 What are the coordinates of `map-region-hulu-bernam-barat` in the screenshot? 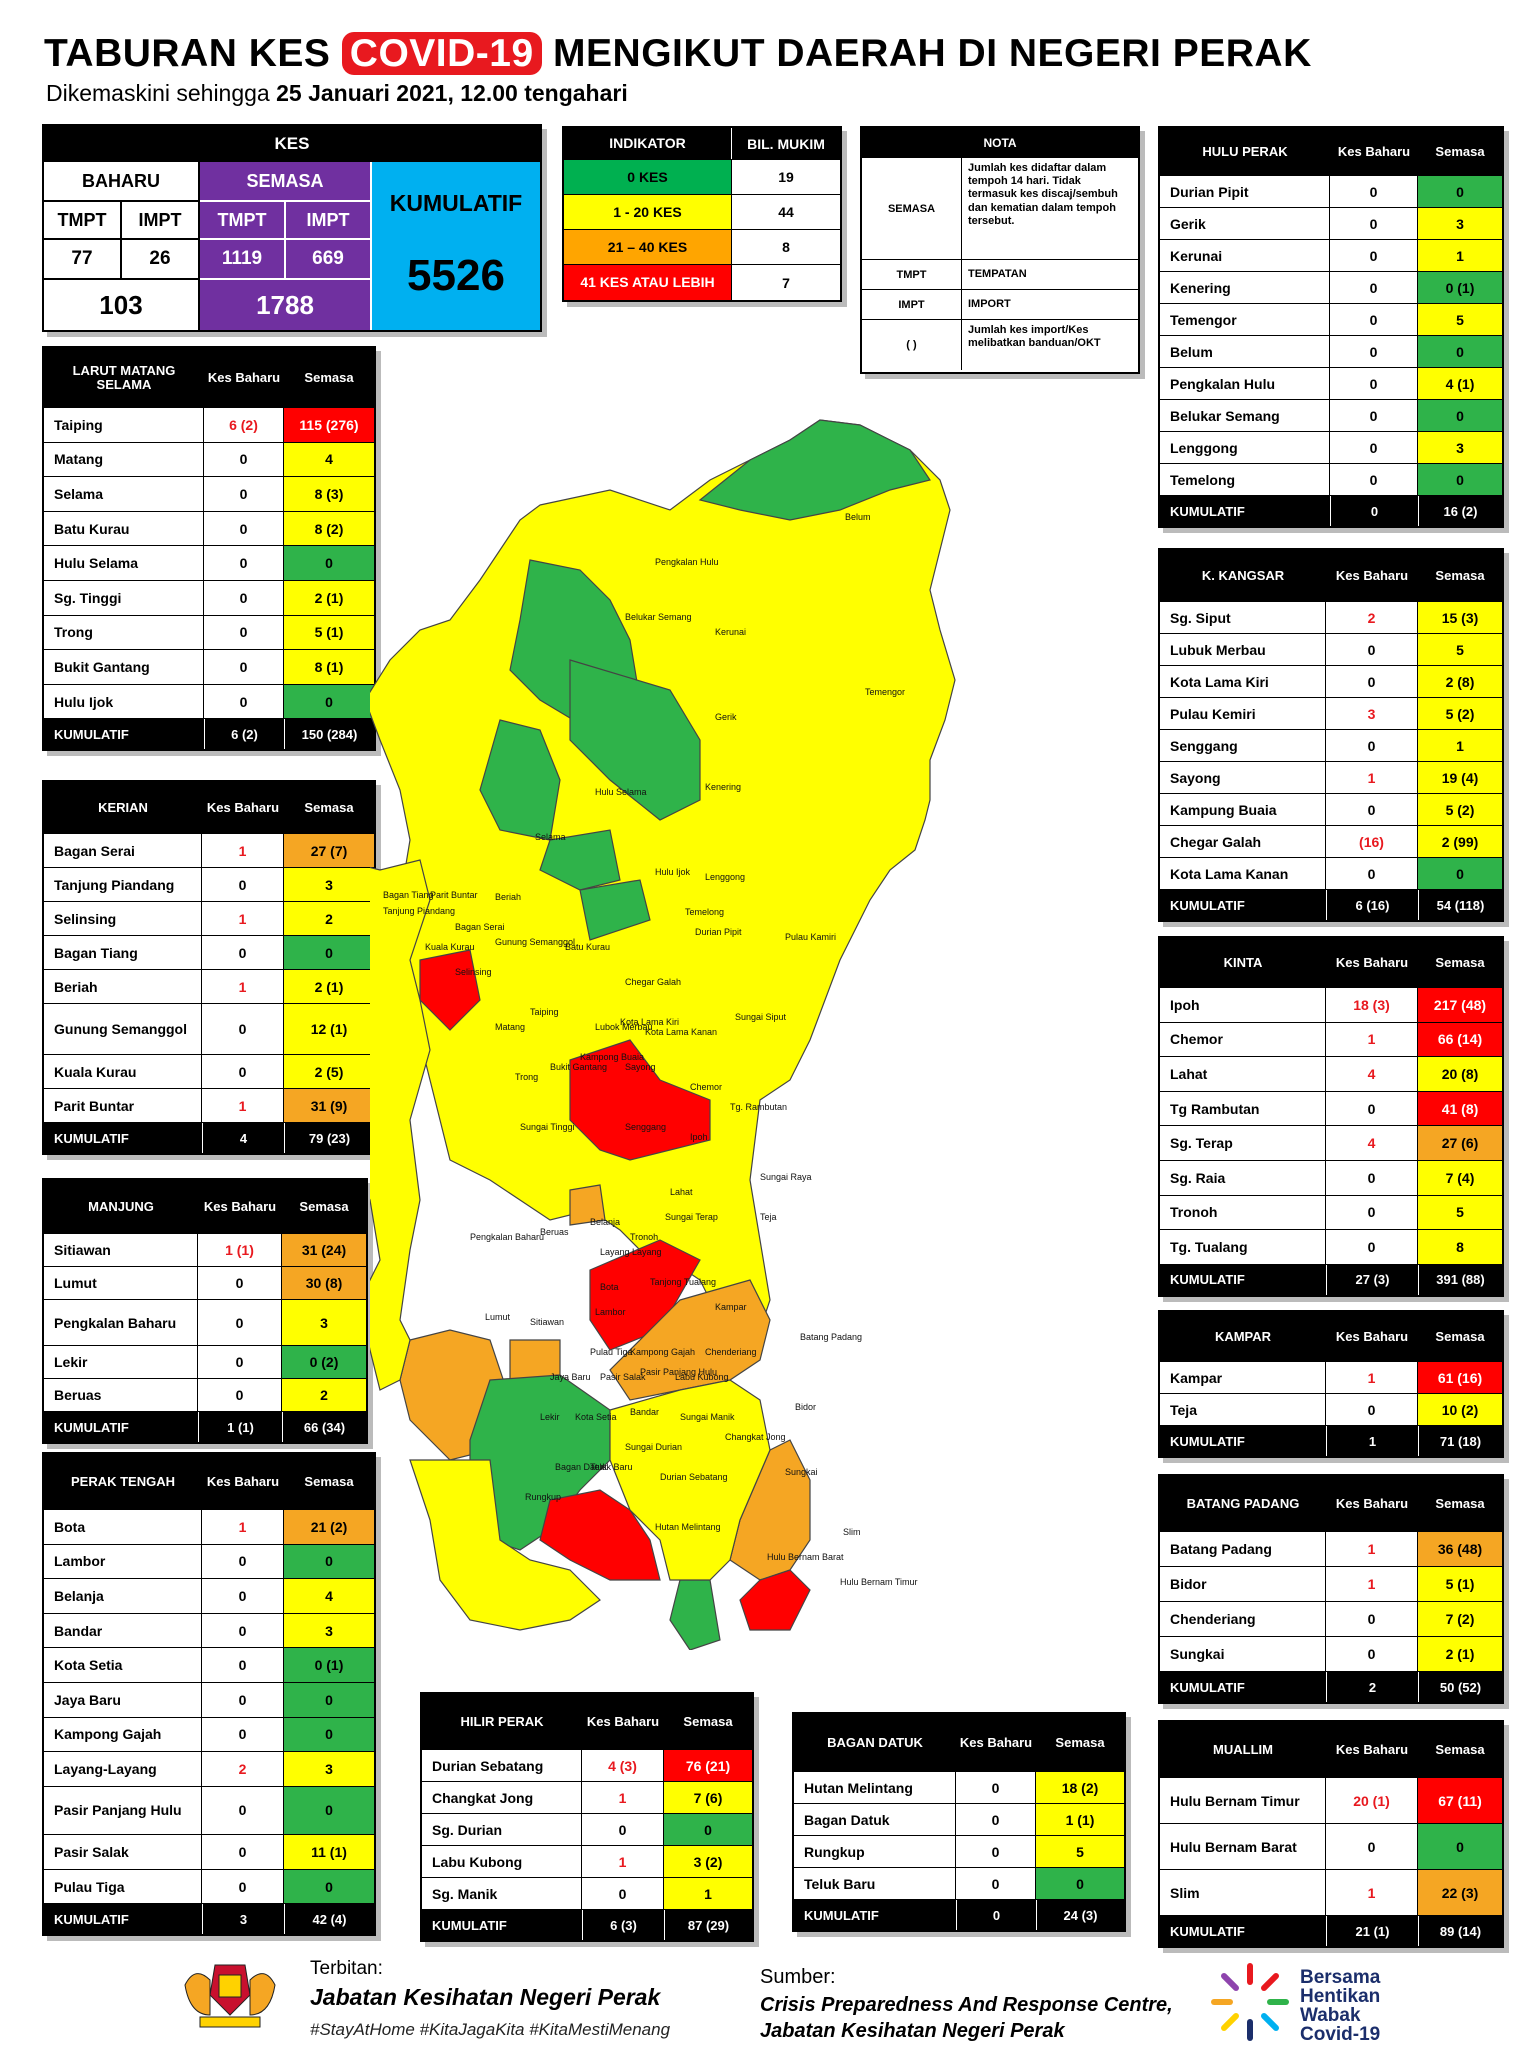 It's located at (695, 1614).